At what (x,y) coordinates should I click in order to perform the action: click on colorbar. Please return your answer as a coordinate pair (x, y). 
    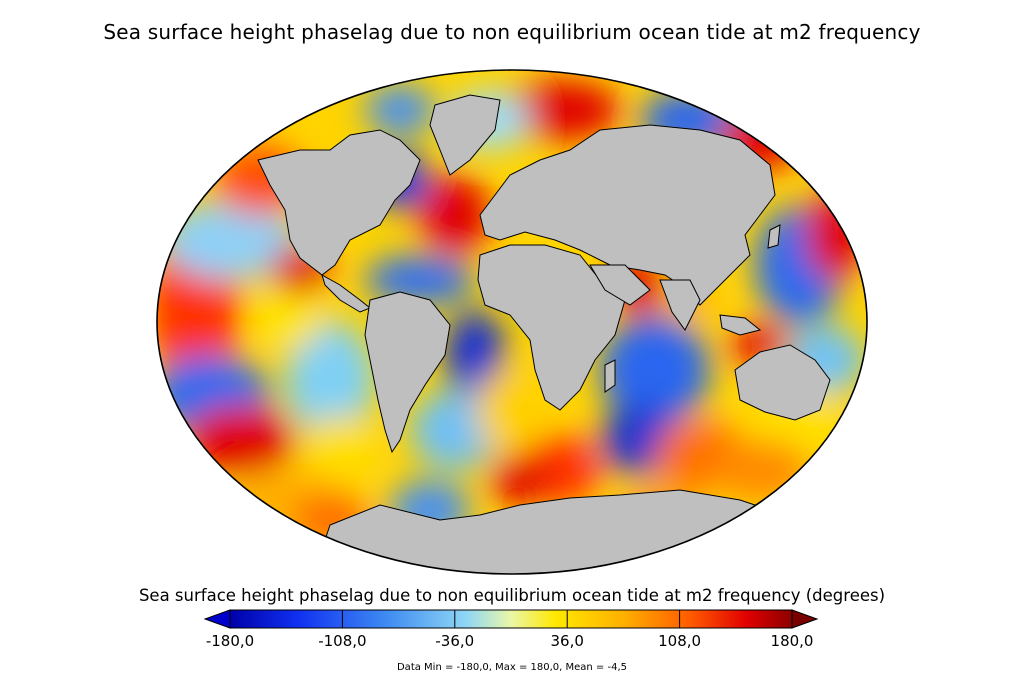
    Looking at the image, I should click on (511, 619).